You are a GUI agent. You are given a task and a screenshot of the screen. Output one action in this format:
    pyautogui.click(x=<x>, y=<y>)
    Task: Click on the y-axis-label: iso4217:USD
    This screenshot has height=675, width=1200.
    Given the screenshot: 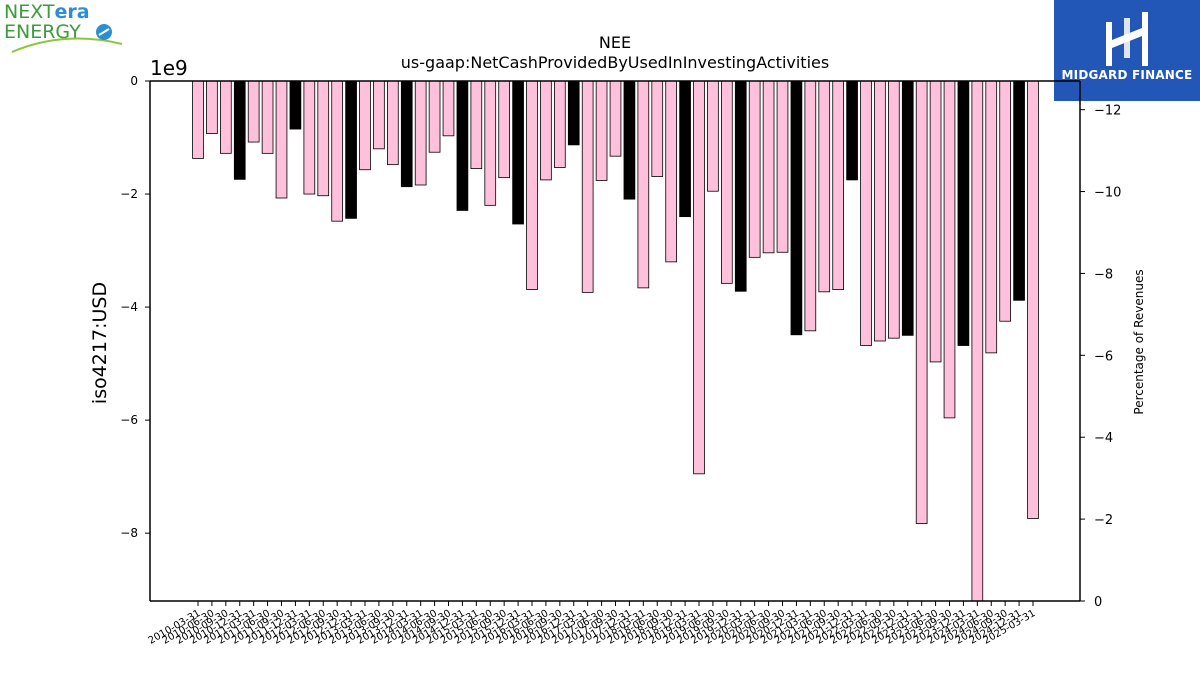 What is the action you would take?
    pyautogui.click(x=100, y=343)
    